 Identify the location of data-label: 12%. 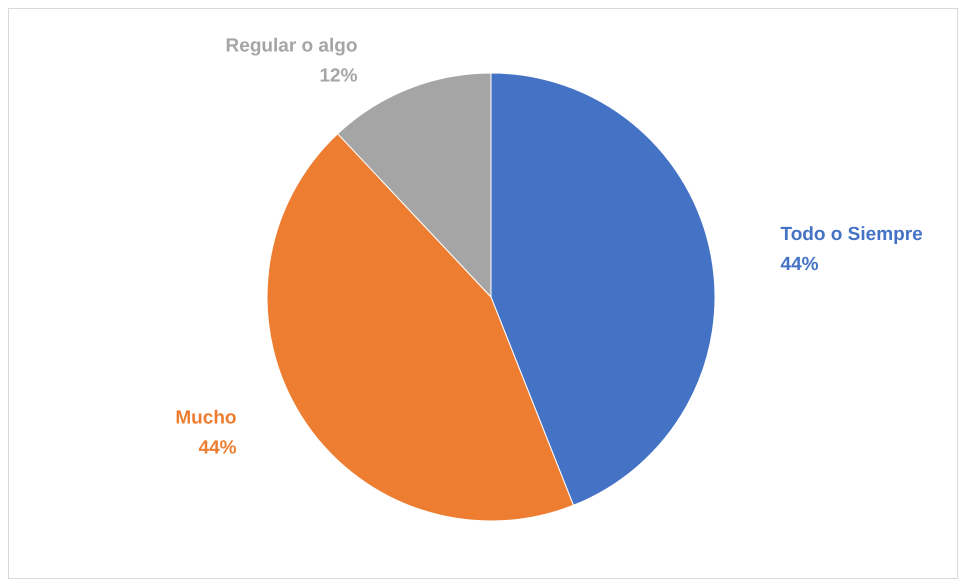
(338, 75).